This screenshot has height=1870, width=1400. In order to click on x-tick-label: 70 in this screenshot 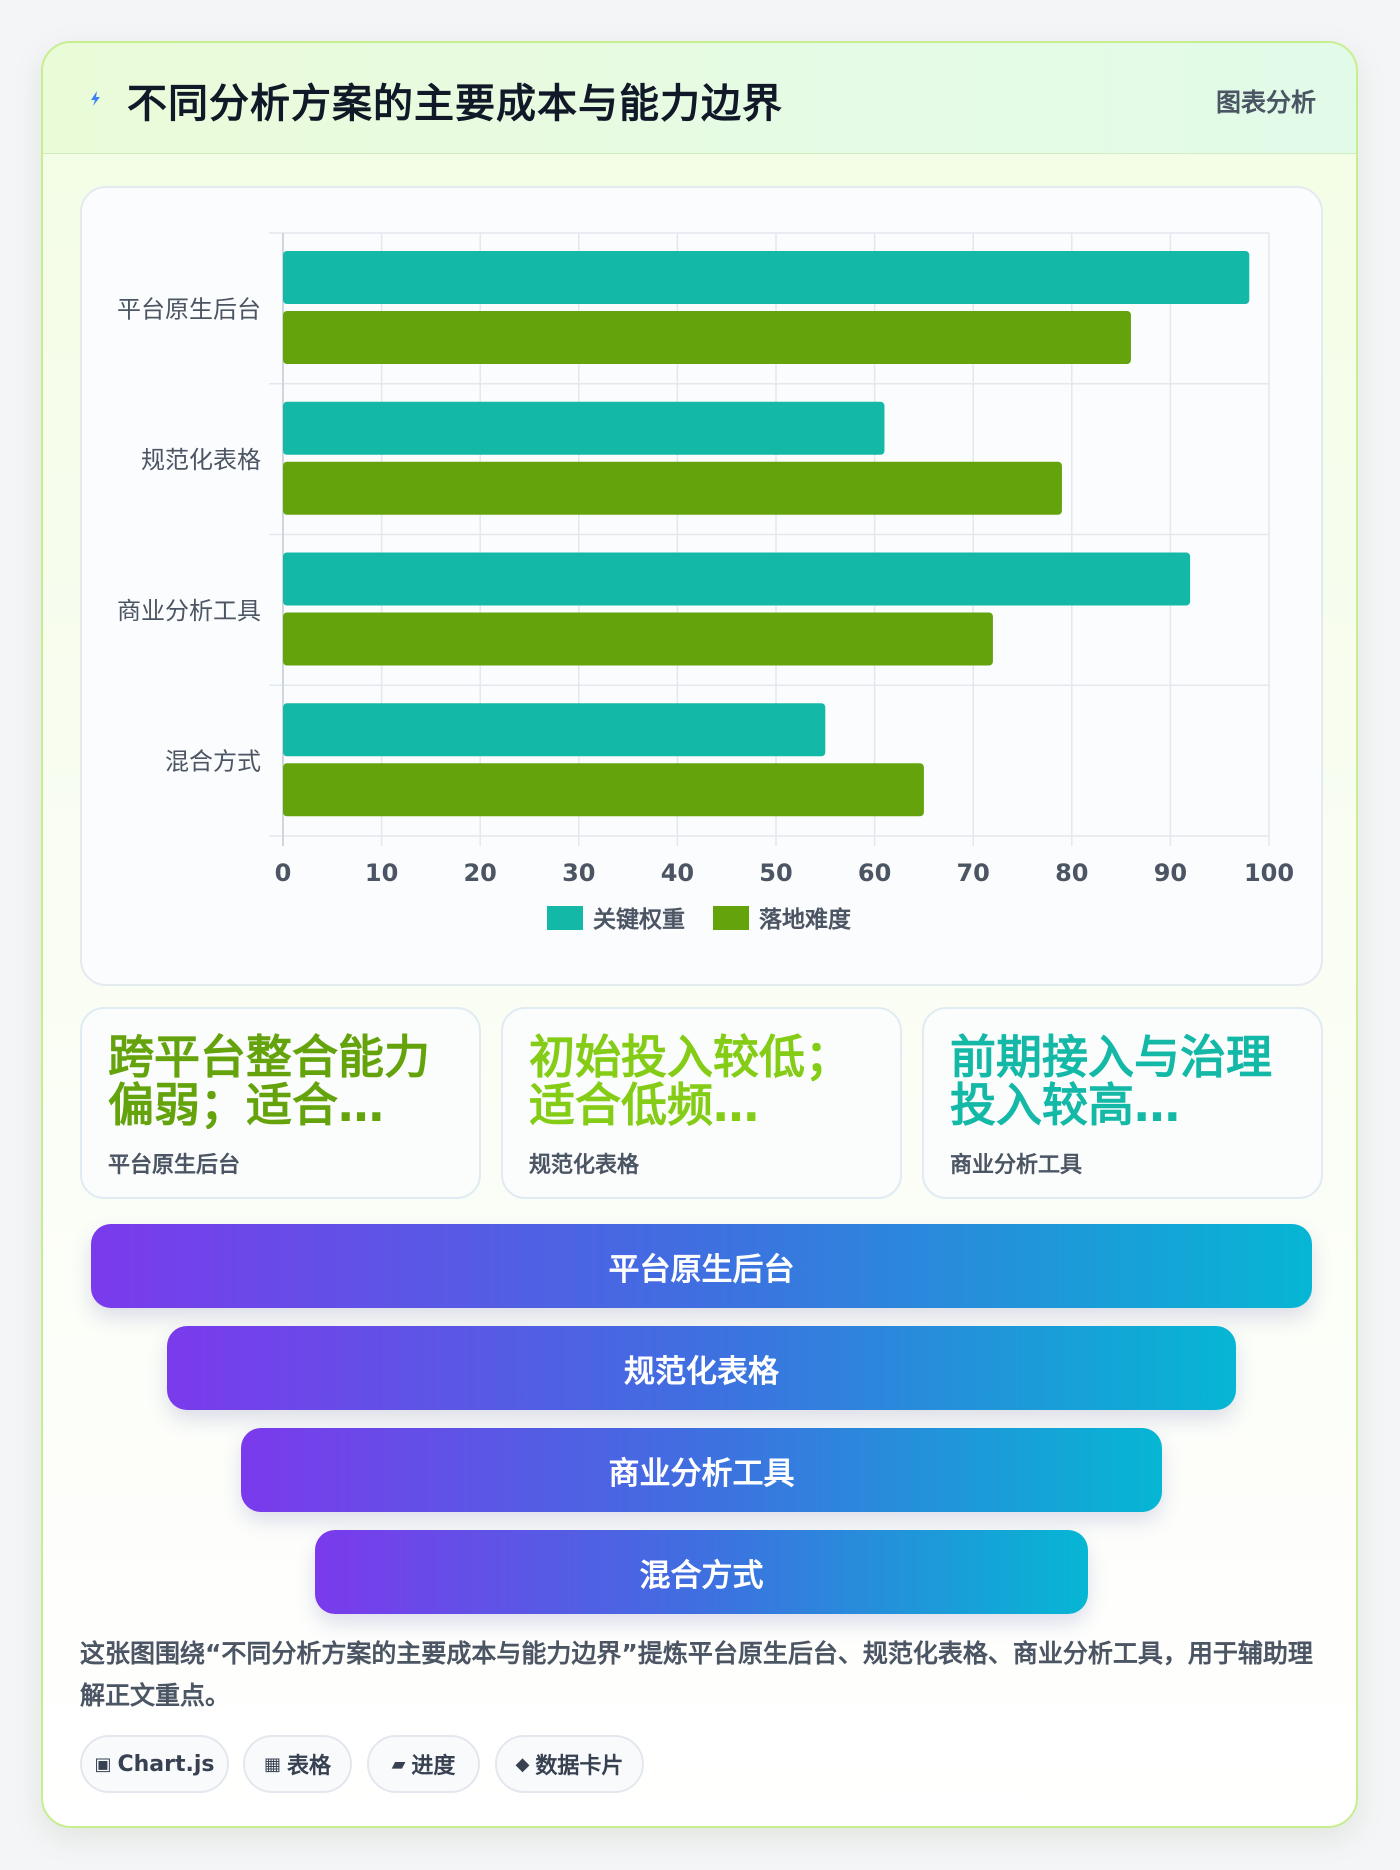, I will do `click(972, 873)`.